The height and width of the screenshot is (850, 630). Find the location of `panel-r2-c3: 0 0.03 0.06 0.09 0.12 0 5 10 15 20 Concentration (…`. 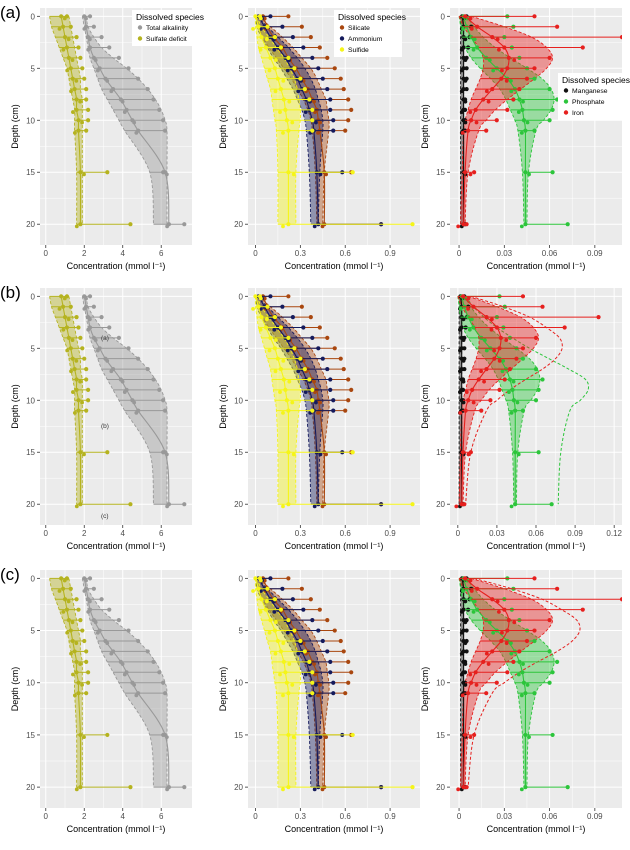

panel-r2-c3: 0 0.03 0.06 0.09 0.12 0 5 10 15 20 Concentration (… is located at coordinates (521, 419).